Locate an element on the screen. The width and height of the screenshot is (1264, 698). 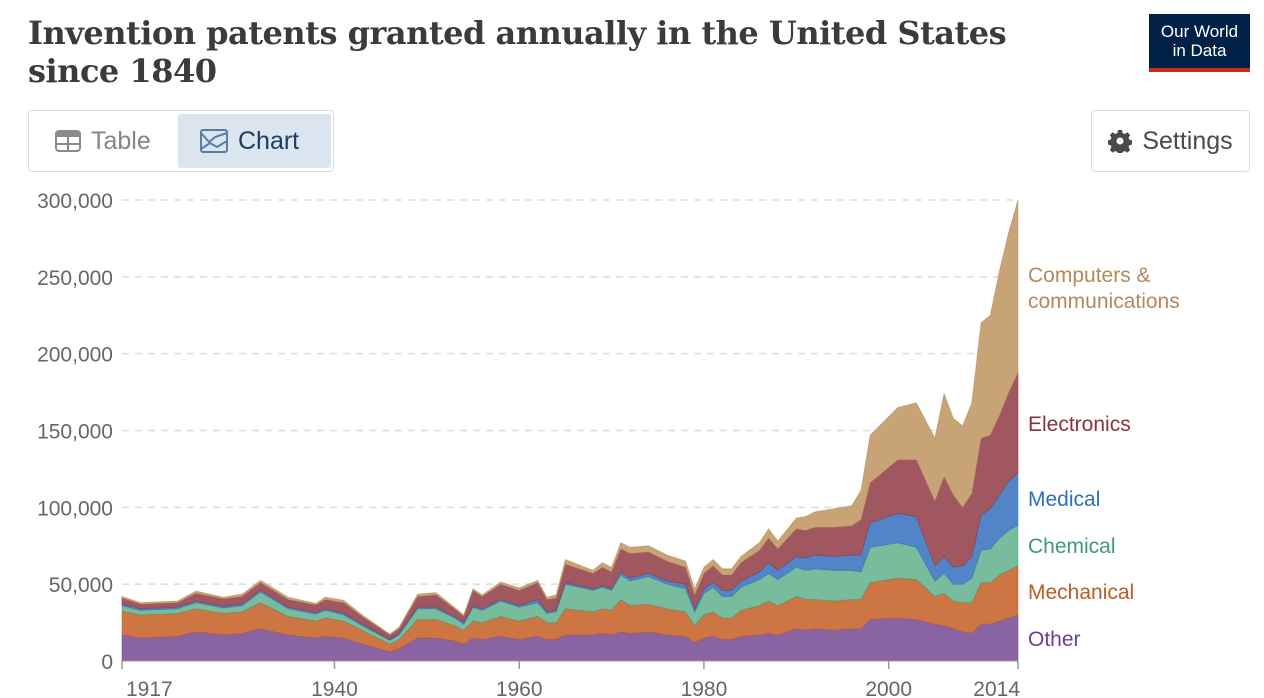
x-tick-label: 2014 is located at coordinates (996, 688).